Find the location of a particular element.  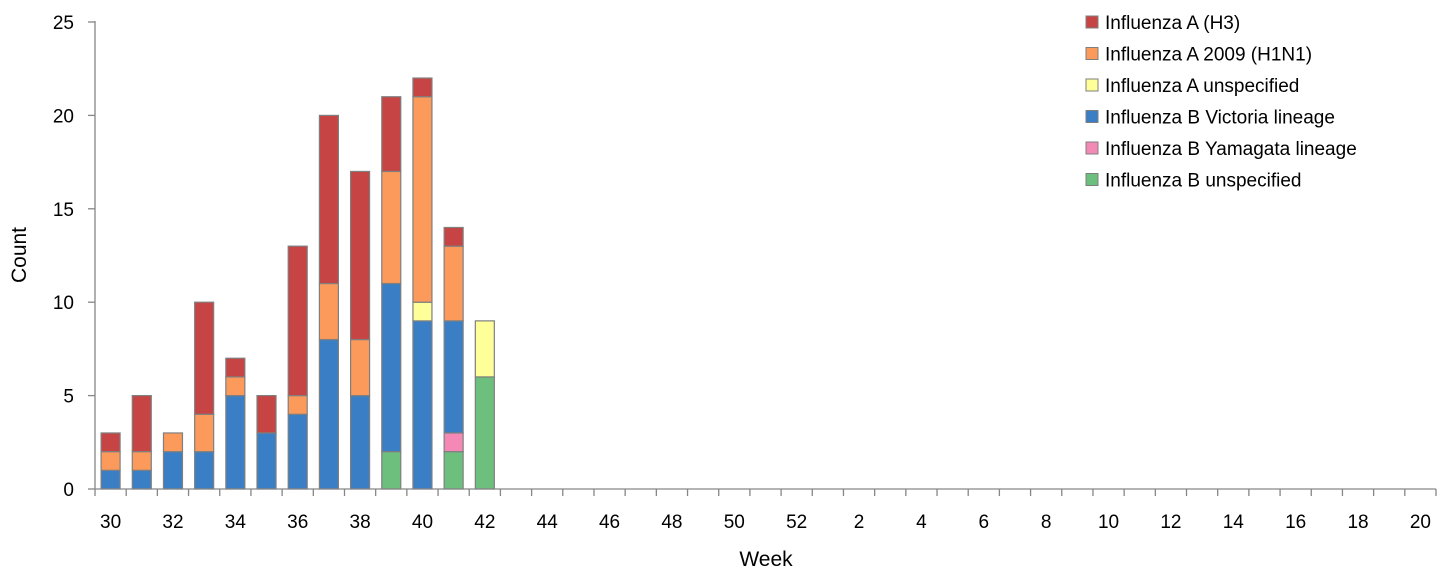

y-tick-label: 25 is located at coordinates (63, 23).